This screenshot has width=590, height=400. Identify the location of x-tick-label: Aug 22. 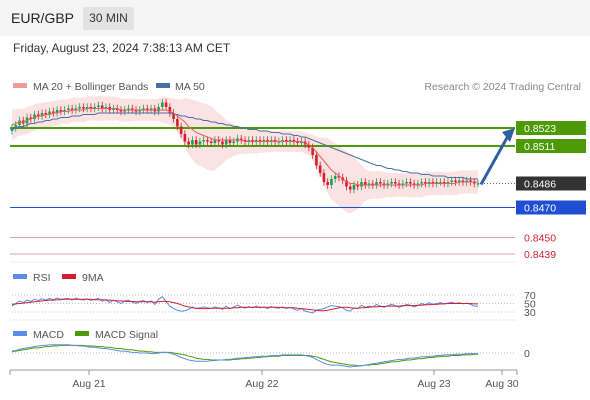
(261, 384).